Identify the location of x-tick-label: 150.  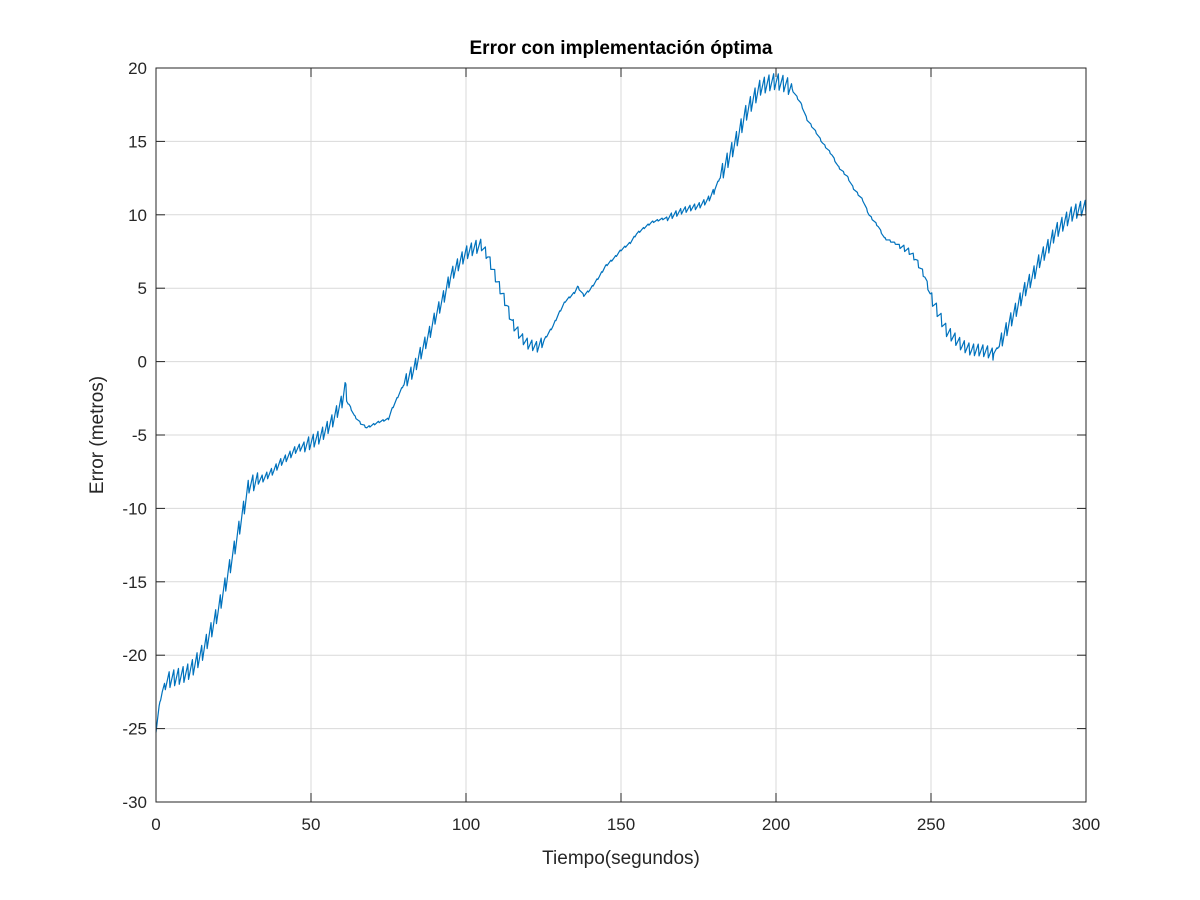
(621, 824).